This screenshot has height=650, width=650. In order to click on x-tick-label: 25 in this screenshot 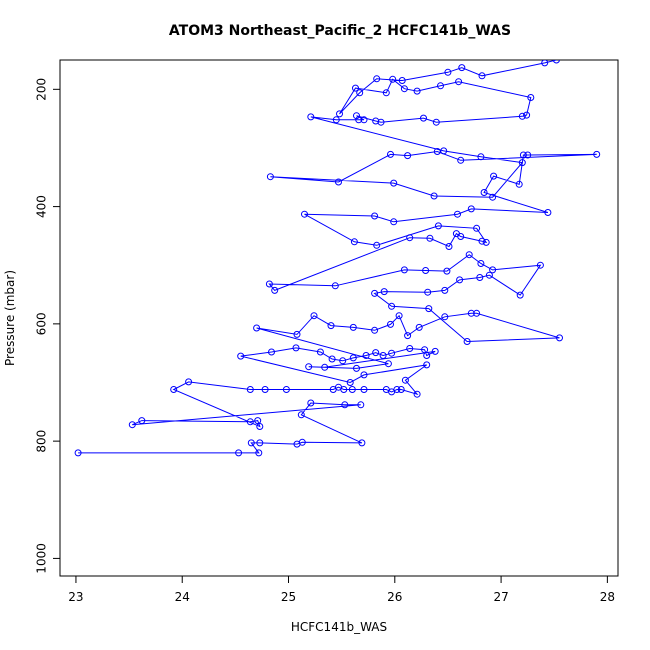, I will do `click(288, 597)`.